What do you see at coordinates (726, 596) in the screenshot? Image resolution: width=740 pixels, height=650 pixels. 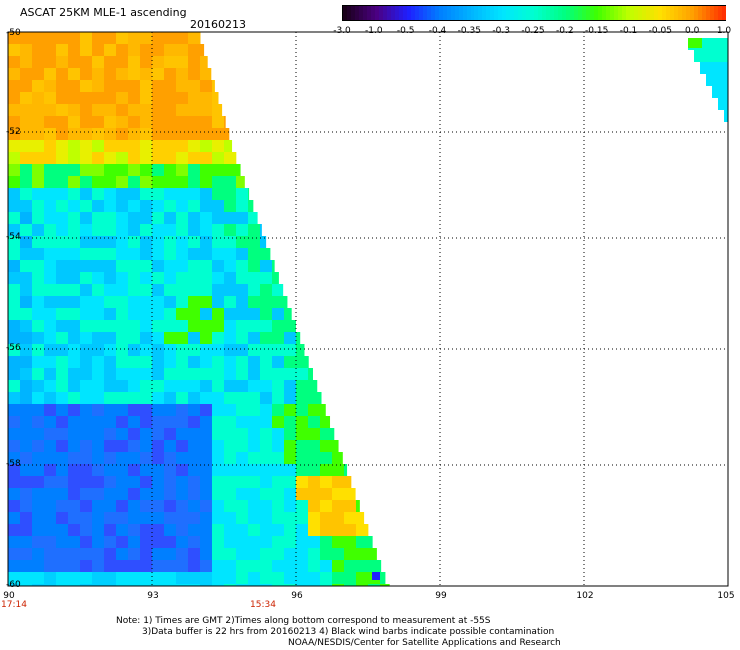 I see `lon-label-105: 105` at bounding box center [726, 596].